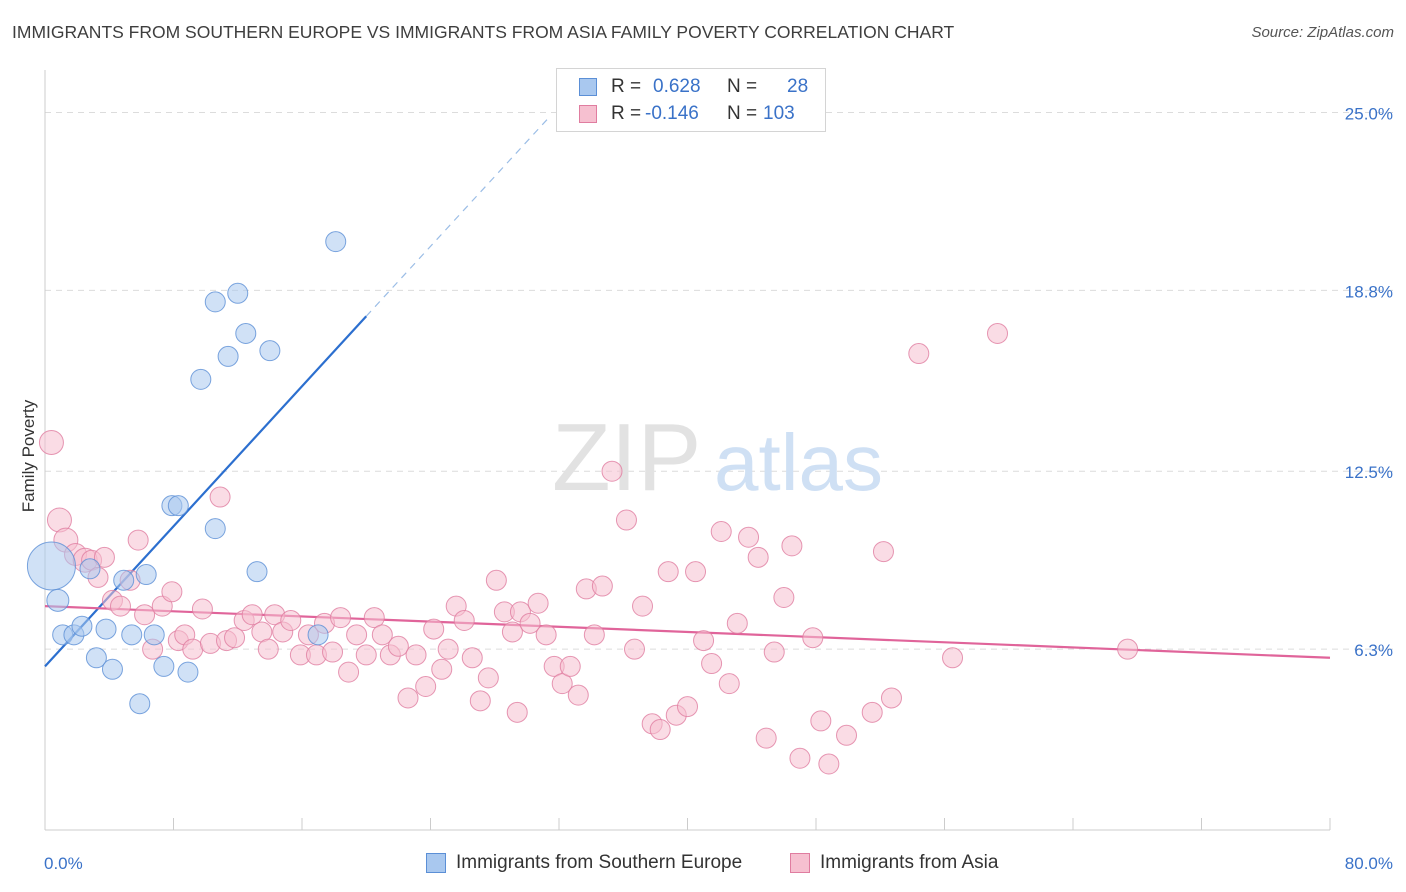 The image size is (1406, 892). I want to click on legend-row-southern-europe: R = 0.628 N = 28, so click(691, 87).